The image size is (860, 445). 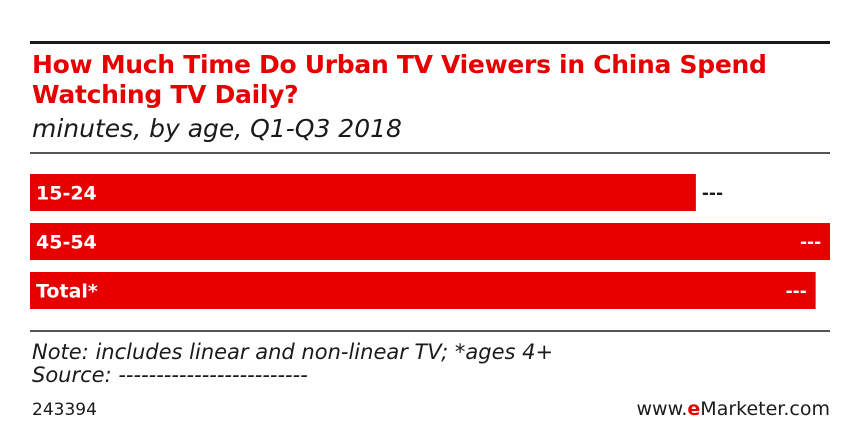 What do you see at coordinates (430, 331) in the screenshot?
I see `footer-divider` at bounding box center [430, 331].